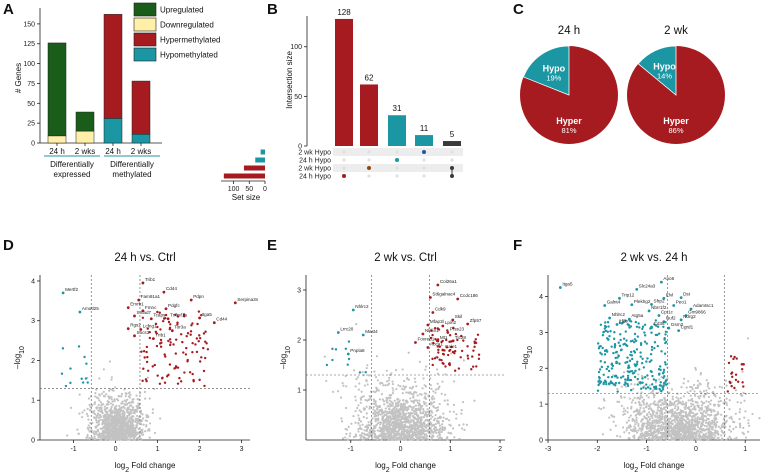 This screenshot has height=474, width=764. What do you see at coordinates (242, 449) in the screenshot?
I see `volcano-xtick-label: 3` at bounding box center [242, 449].